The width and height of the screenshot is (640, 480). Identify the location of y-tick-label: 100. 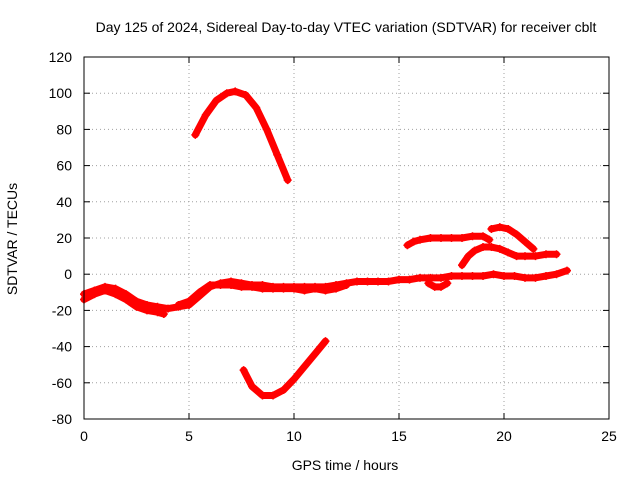
(61, 93).